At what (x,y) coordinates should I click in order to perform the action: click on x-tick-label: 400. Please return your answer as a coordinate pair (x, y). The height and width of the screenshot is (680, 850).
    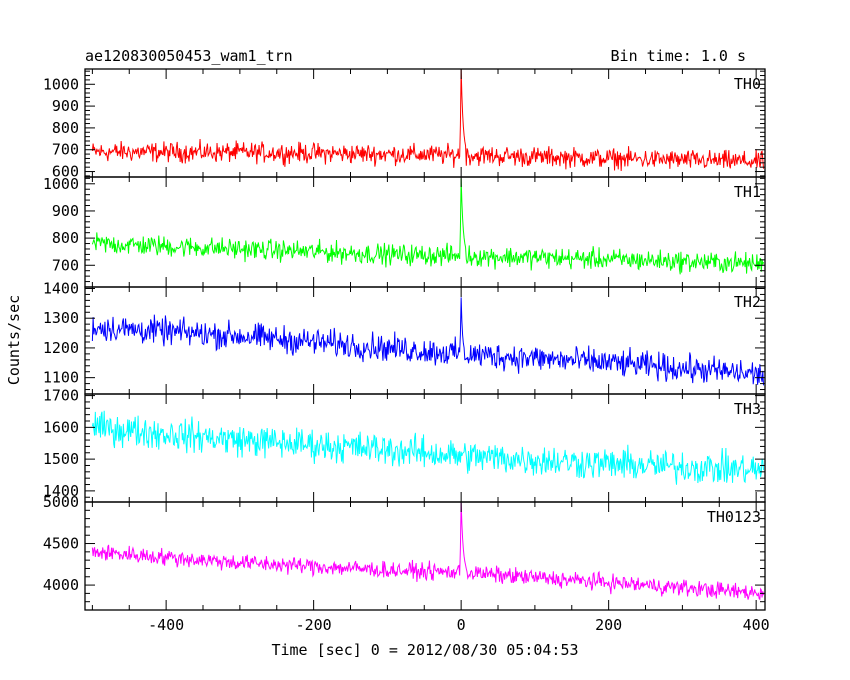
    Looking at the image, I should click on (756, 625).